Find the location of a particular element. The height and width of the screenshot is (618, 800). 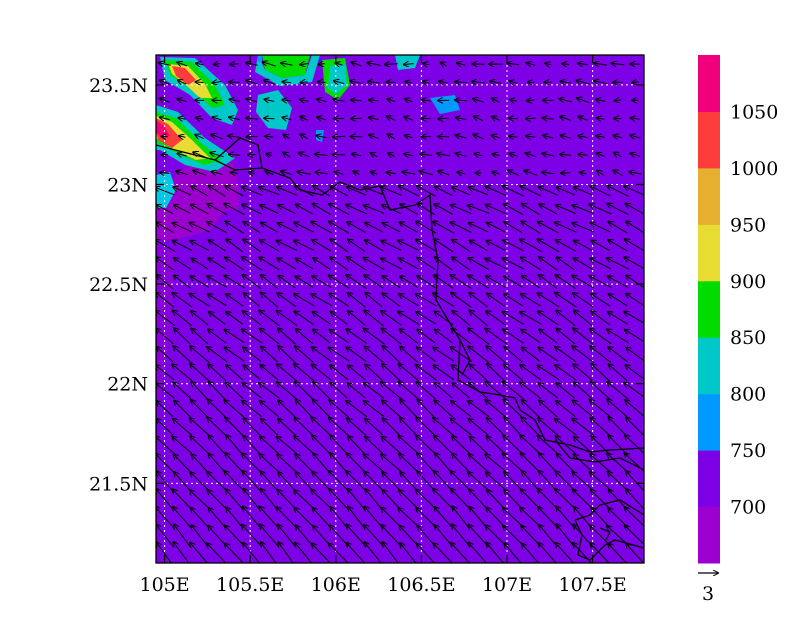

colorbar-label: 950 is located at coordinates (748, 225).